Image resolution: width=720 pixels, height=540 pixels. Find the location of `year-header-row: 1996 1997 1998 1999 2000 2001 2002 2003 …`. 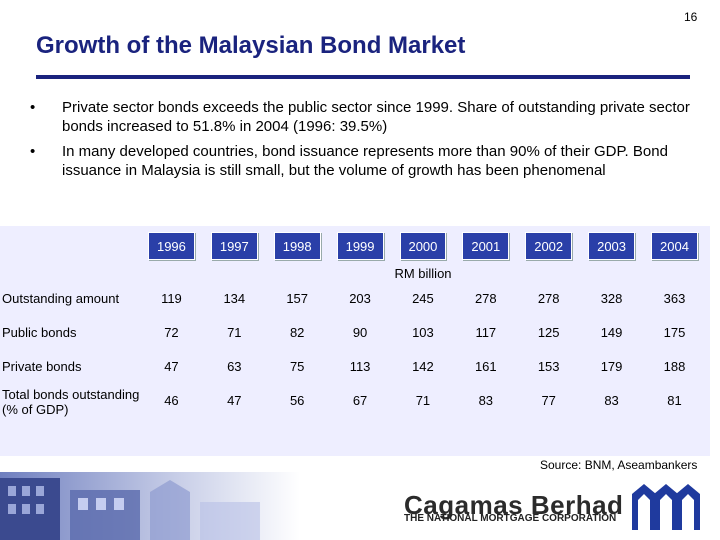

year-header-row: 1996 1997 1998 1999 2000 2001 2002 2003 … is located at coordinates (353, 246).